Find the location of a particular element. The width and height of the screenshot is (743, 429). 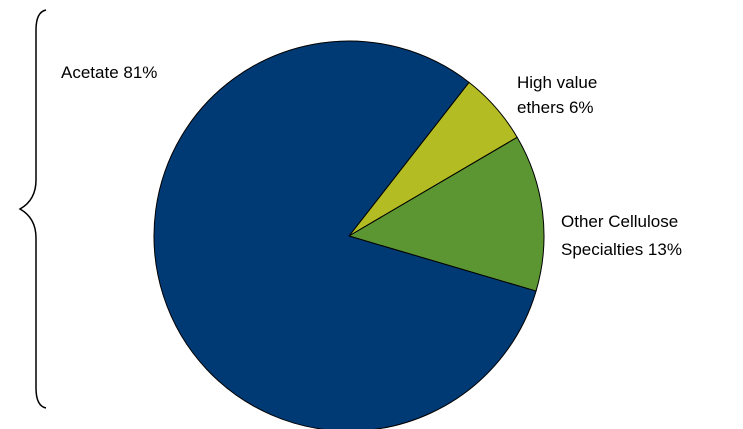

slice-label-high-value-ethers: High value ethers 6% is located at coordinates (559, 95).